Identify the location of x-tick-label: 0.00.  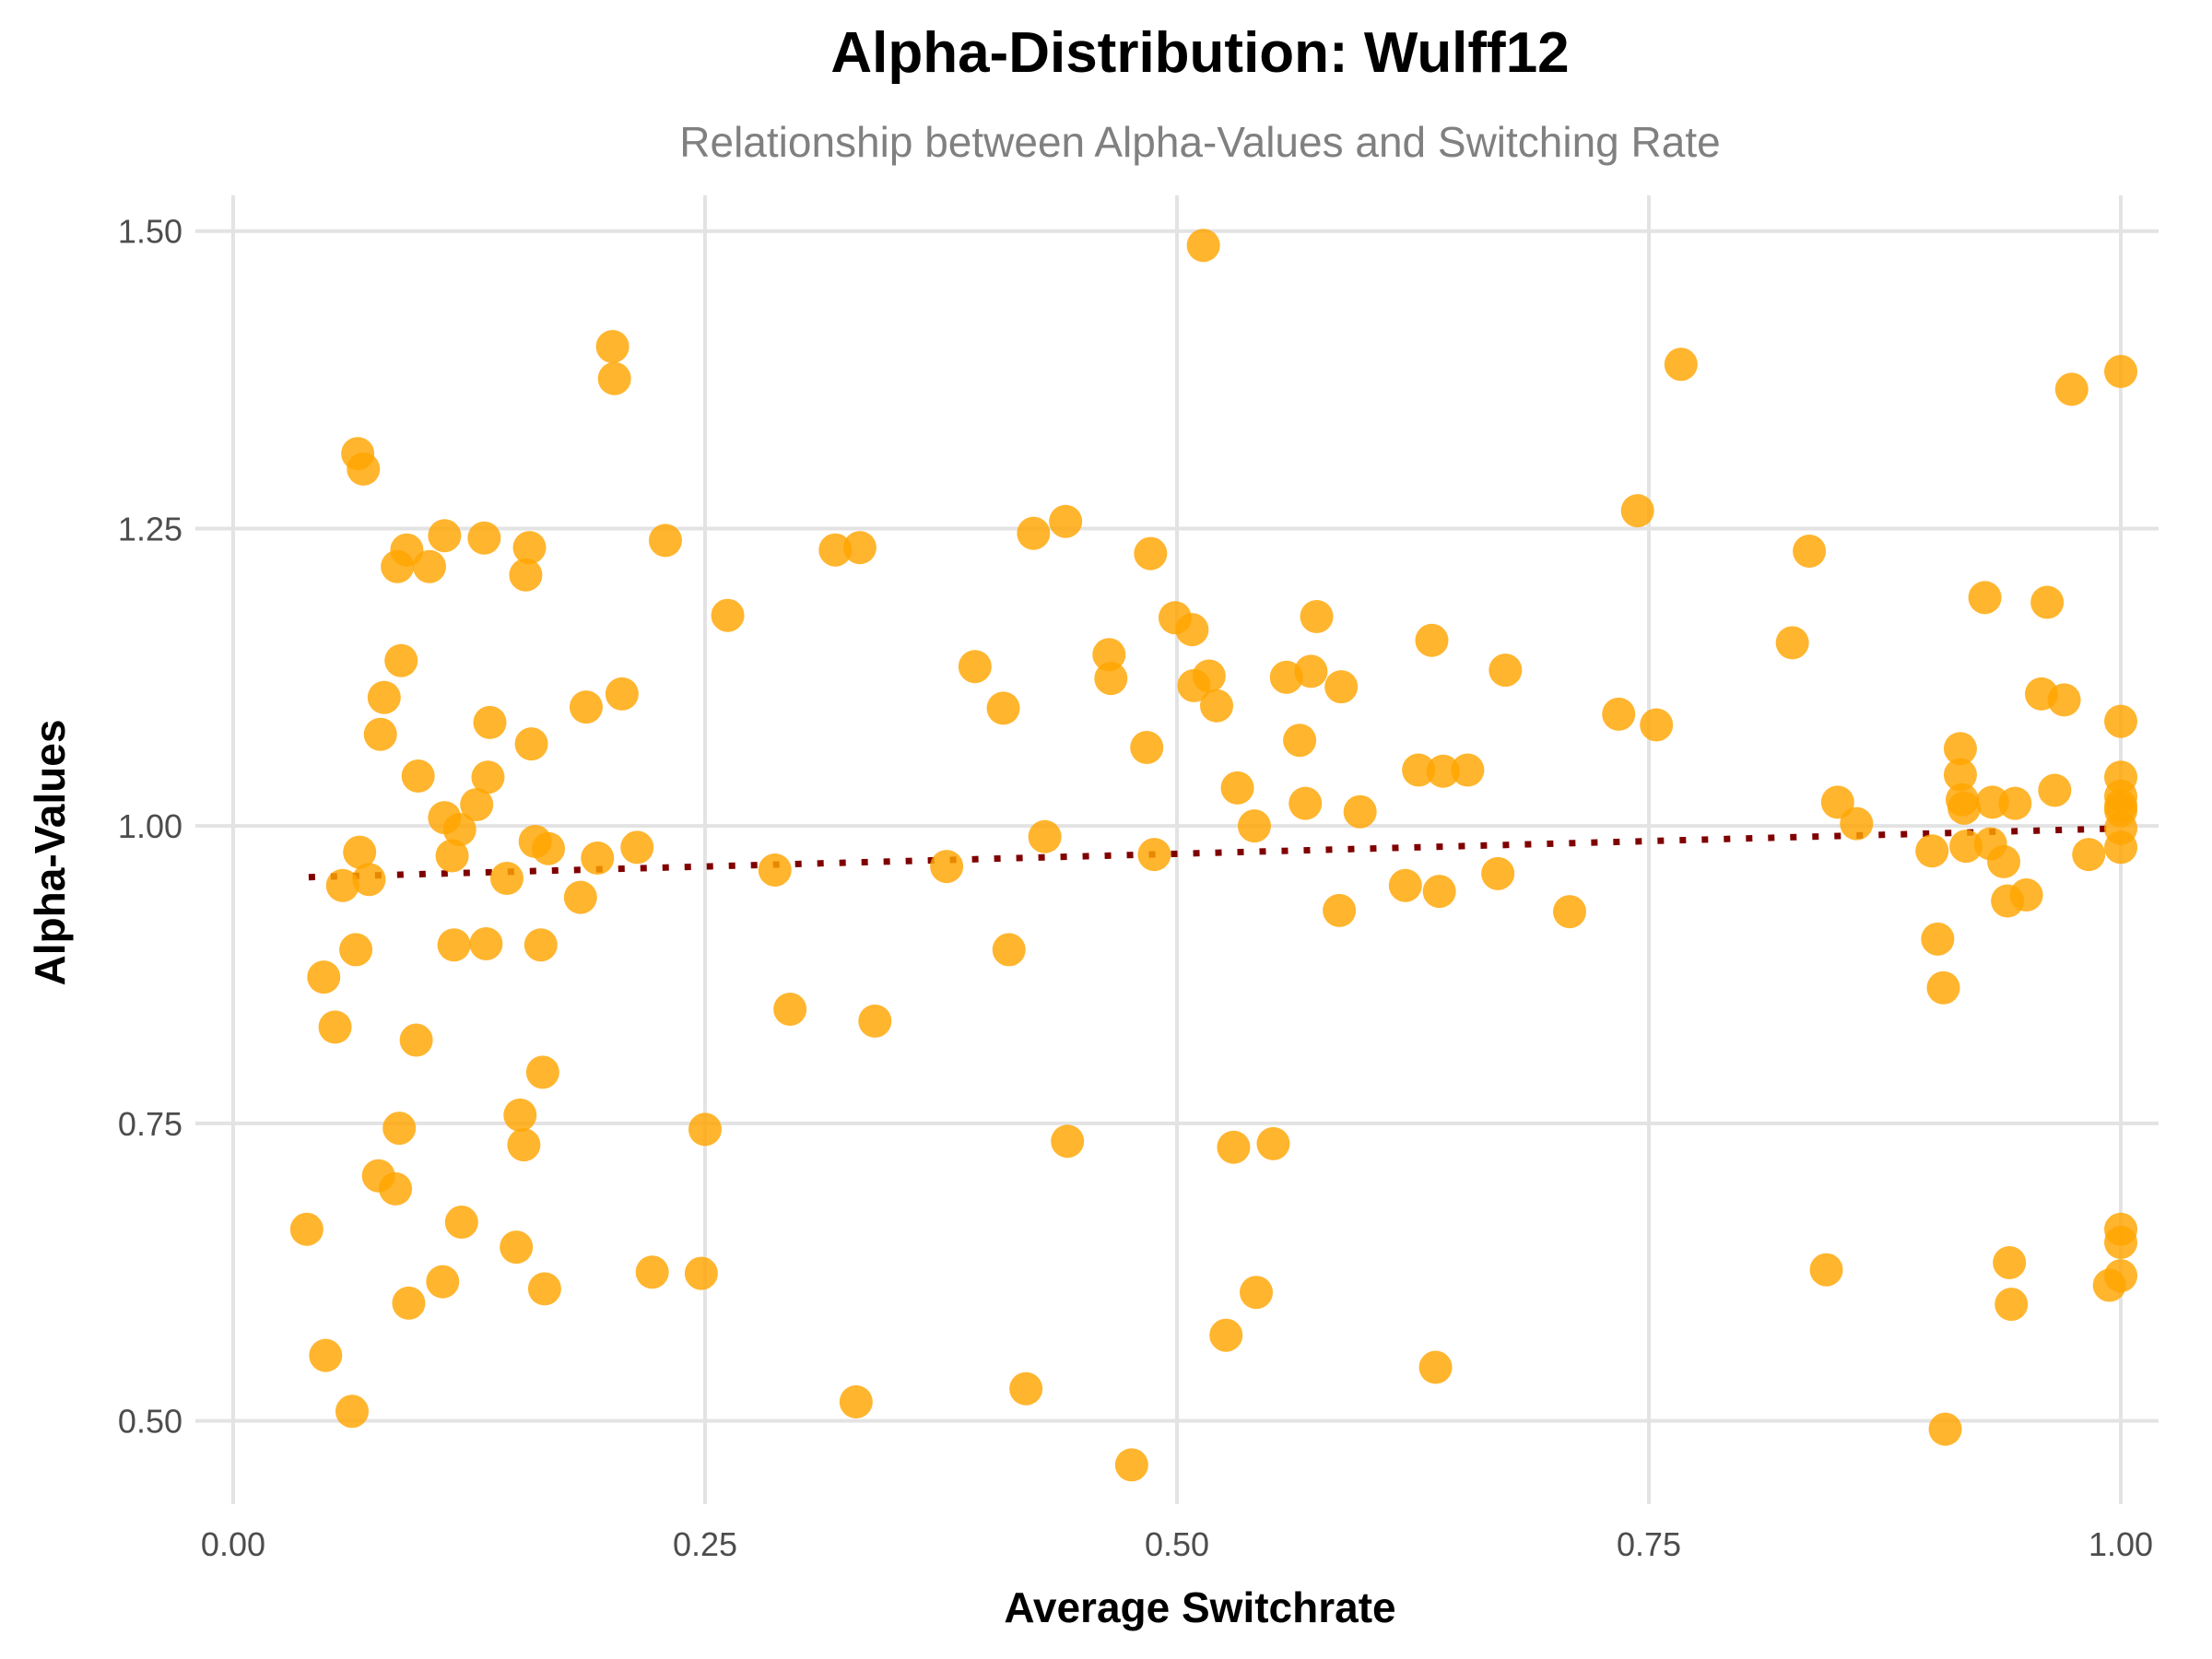
(233, 1544).